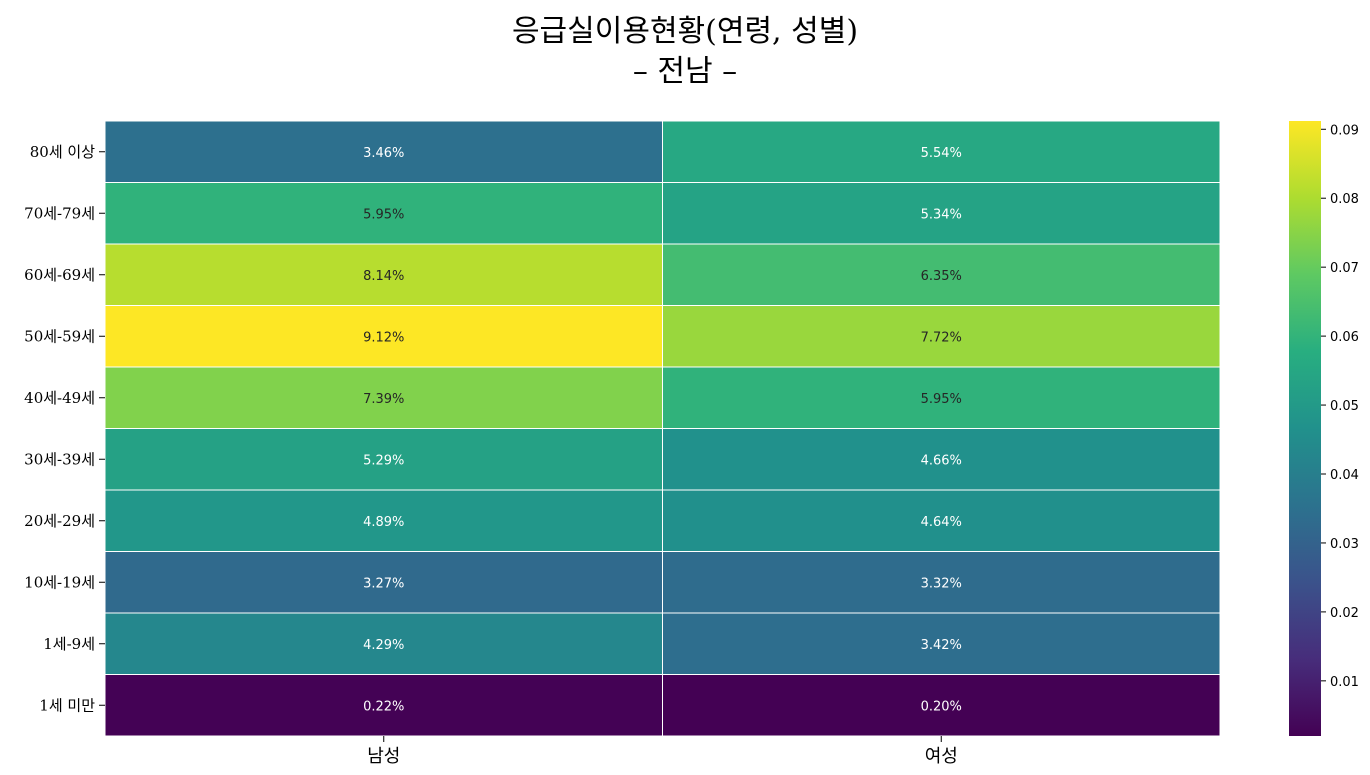  Describe the element at coordinates (59, 459) in the screenshot. I see `y-tick-label: 30세-39세` at that location.